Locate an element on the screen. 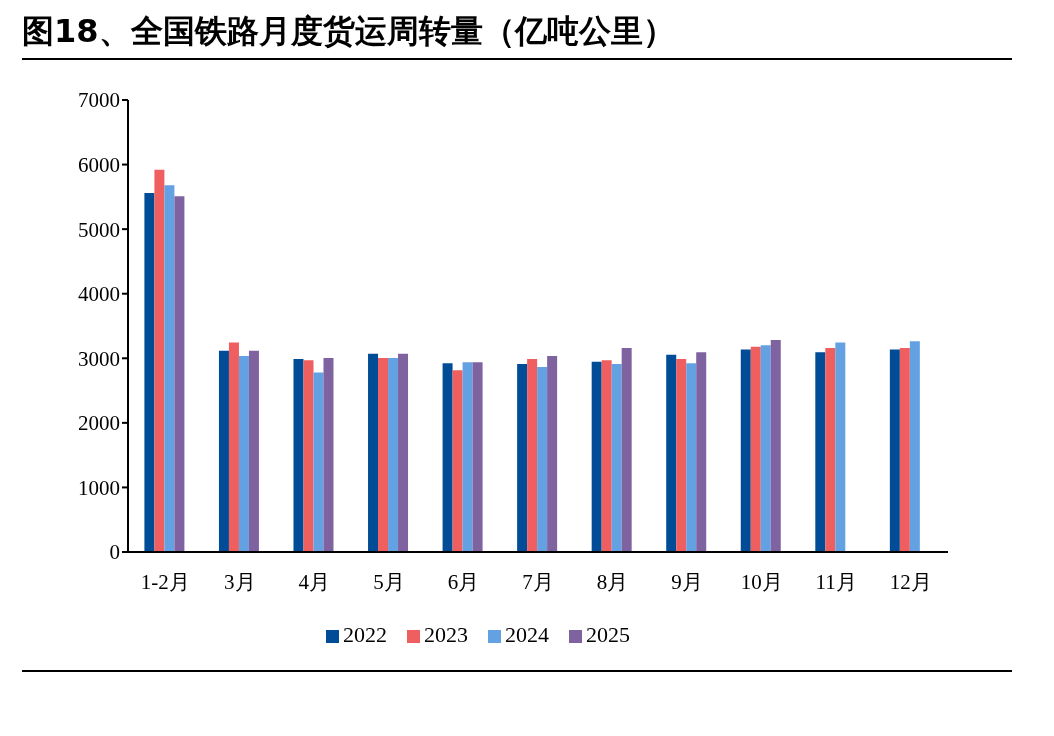 This screenshot has width=1054, height=736. x-tick-label: 5月 is located at coordinates (389, 581).